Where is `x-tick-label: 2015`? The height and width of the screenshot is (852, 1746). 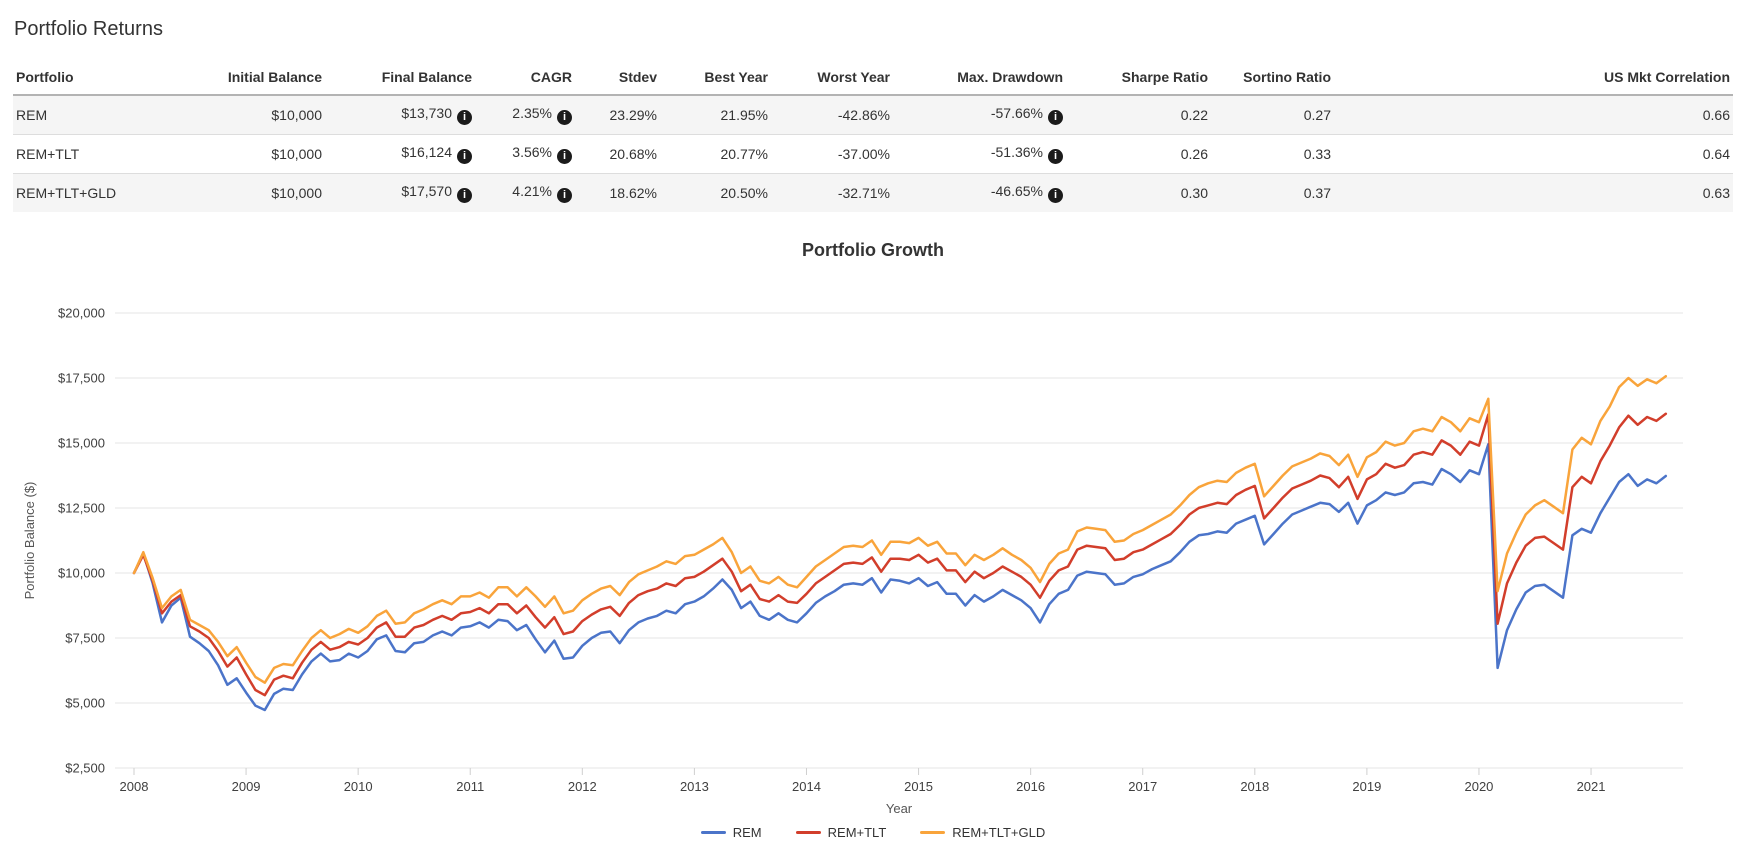 x-tick-label: 2015 is located at coordinates (918, 786).